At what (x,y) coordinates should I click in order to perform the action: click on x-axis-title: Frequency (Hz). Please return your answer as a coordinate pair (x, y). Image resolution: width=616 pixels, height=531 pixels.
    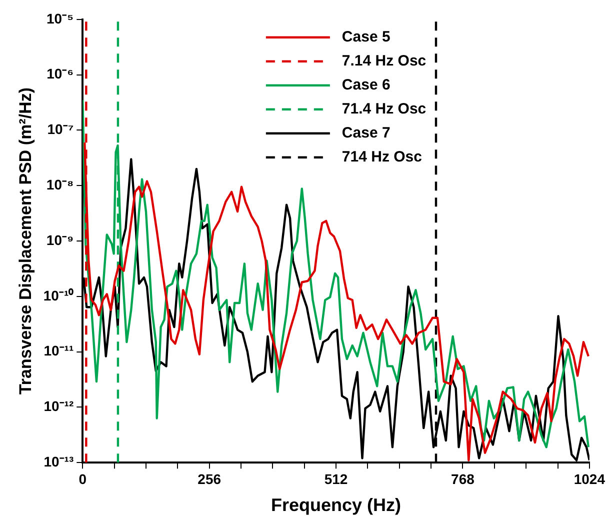
    Looking at the image, I should click on (336, 505).